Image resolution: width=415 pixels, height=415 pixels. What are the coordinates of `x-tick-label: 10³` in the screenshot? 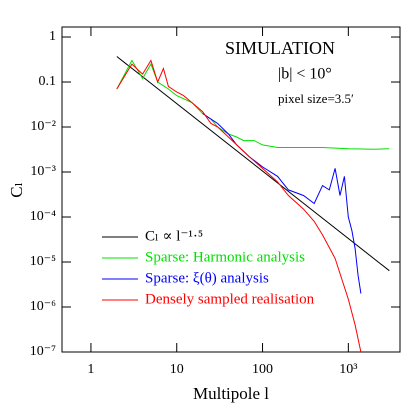 It's located at (348, 369).